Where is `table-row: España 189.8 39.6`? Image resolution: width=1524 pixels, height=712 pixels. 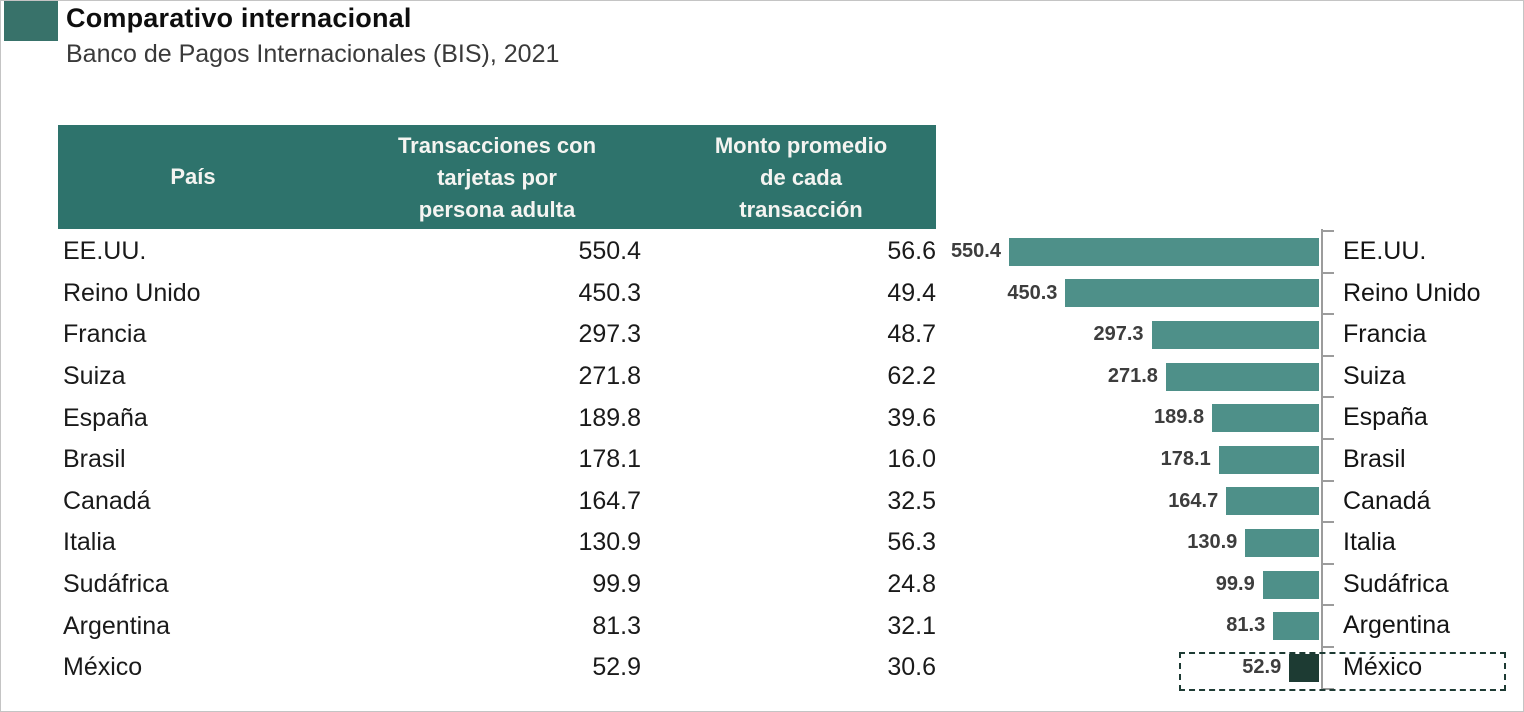 table-row: España 189.8 39.6 is located at coordinates (497, 418).